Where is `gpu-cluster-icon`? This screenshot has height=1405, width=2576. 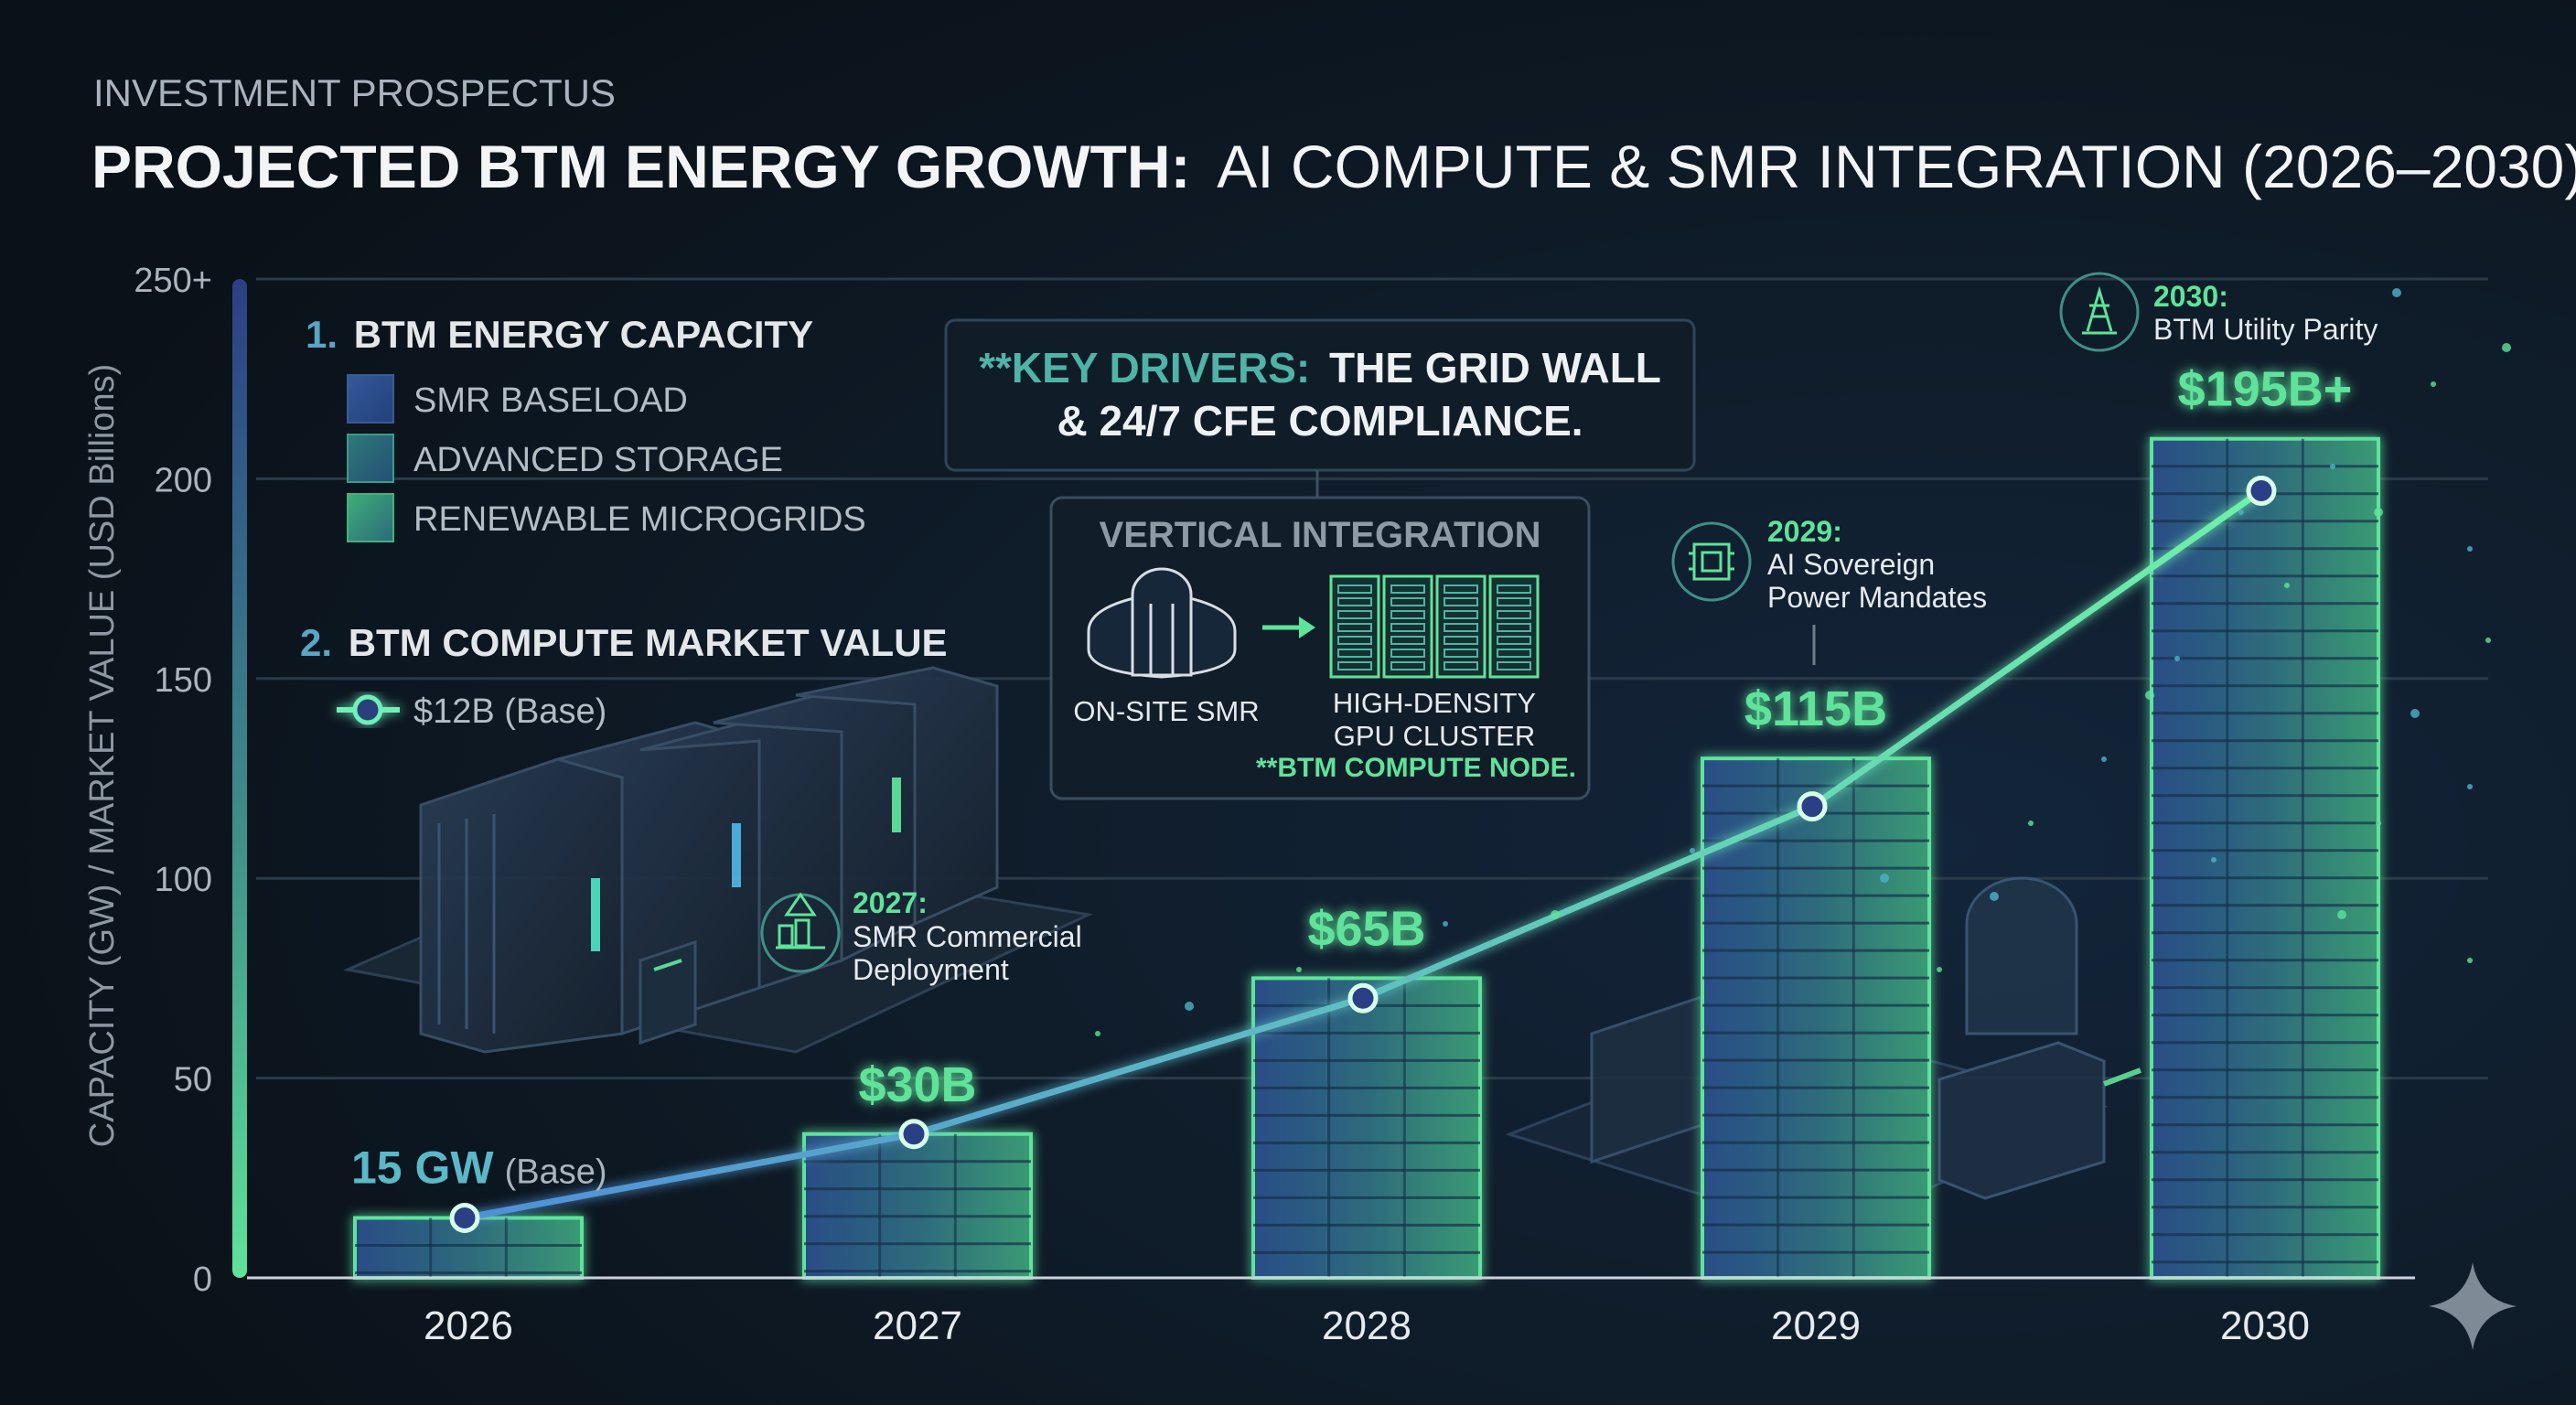
gpu-cluster-icon is located at coordinates (1435, 626).